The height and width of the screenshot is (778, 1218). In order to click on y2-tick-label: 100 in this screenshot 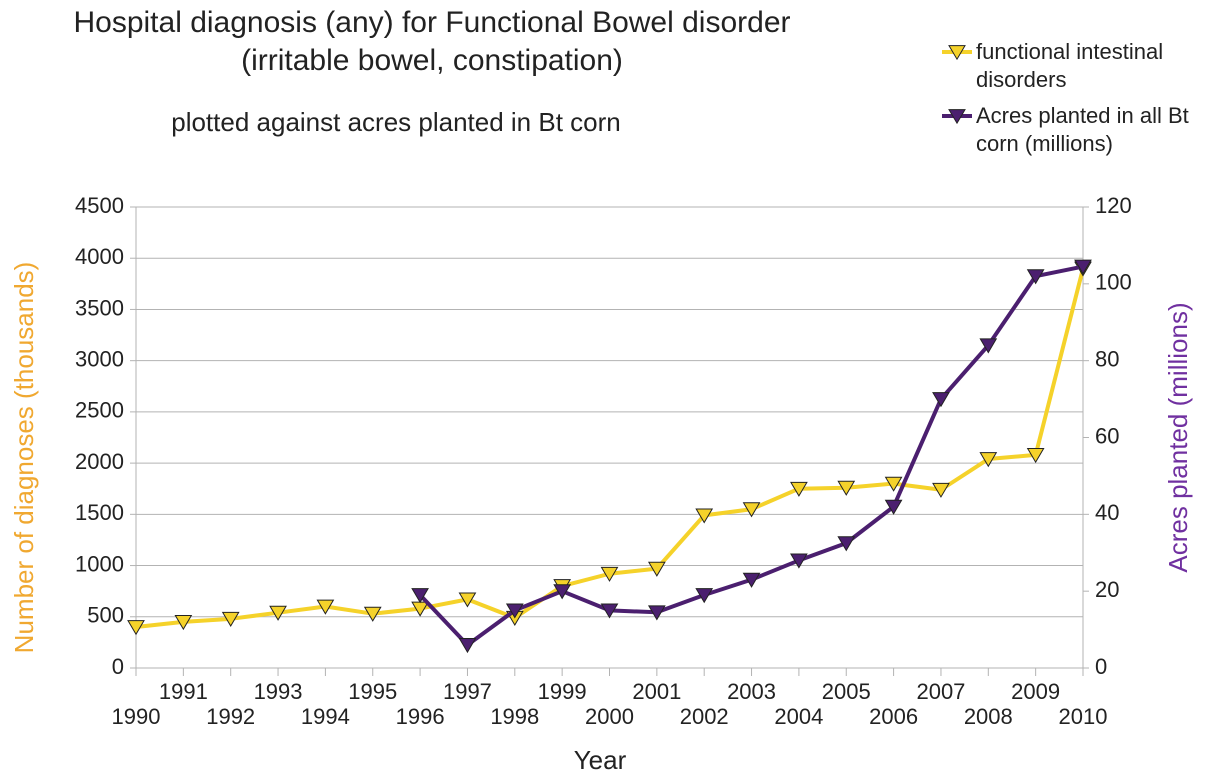, I will do `click(1113, 282)`.